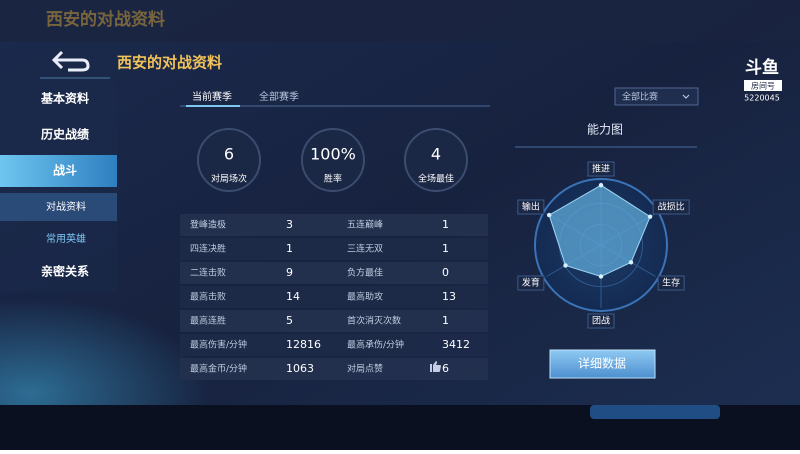 The height and width of the screenshot is (454, 800). What do you see at coordinates (686, 96) in the screenshot?
I see `dropdown-caret` at bounding box center [686, 96].